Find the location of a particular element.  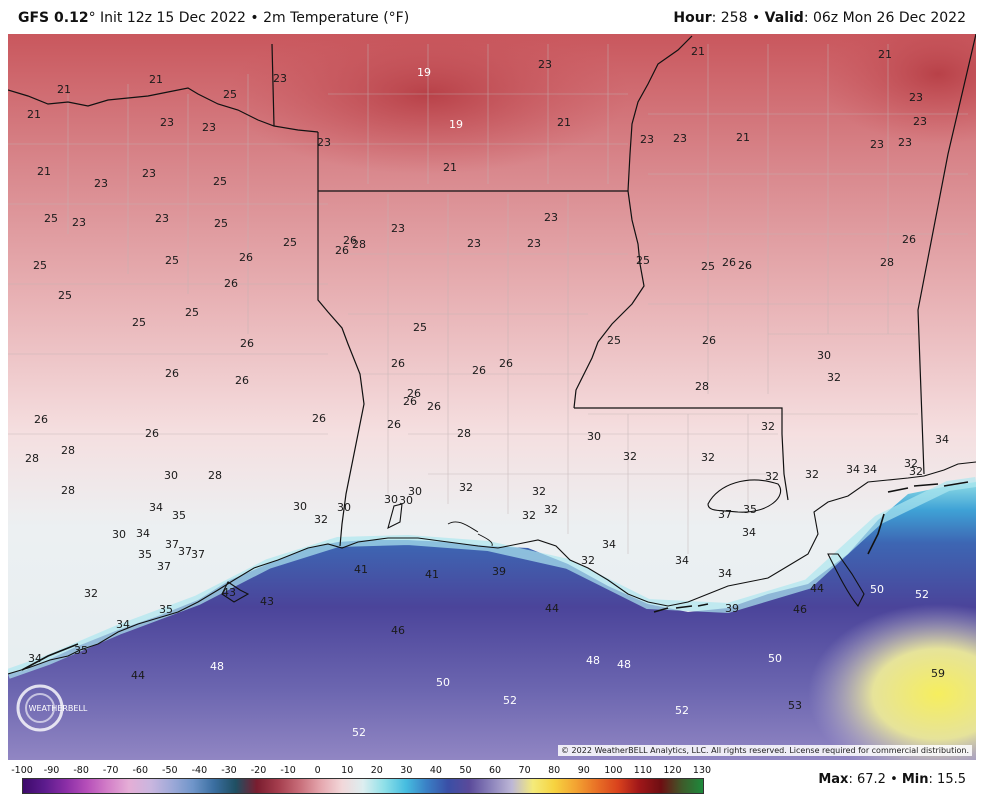

scale-tick: 80 is located at coordinates (554, 770).